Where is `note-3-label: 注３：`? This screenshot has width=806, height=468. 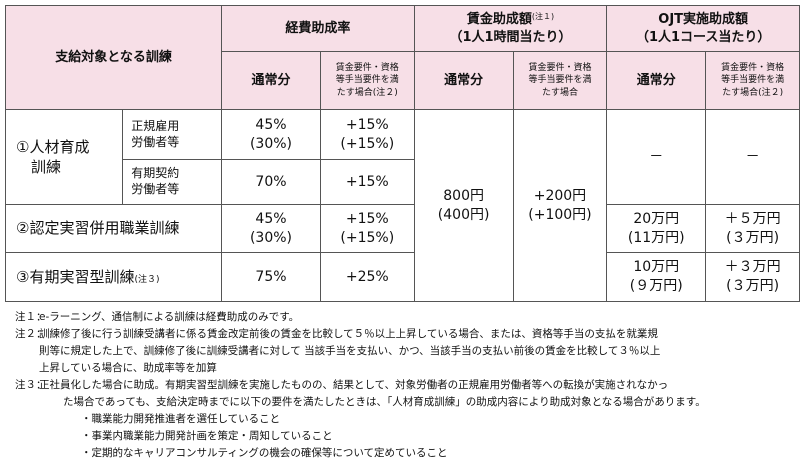 note-3-label: 注３： is located at coordinates (31, 385).